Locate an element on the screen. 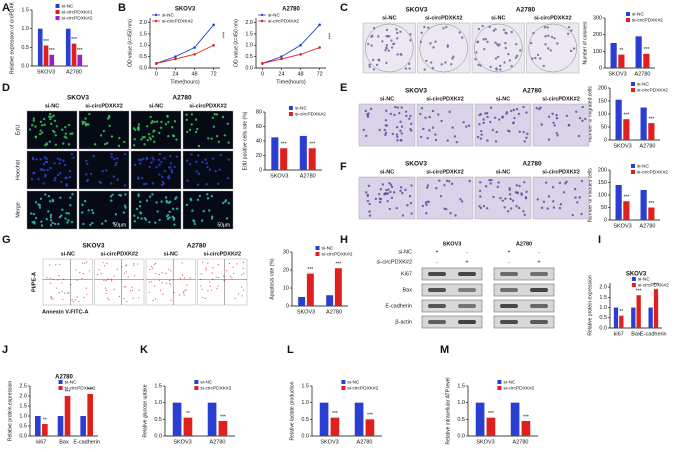  image-tile is located at coordinates (104, 170).